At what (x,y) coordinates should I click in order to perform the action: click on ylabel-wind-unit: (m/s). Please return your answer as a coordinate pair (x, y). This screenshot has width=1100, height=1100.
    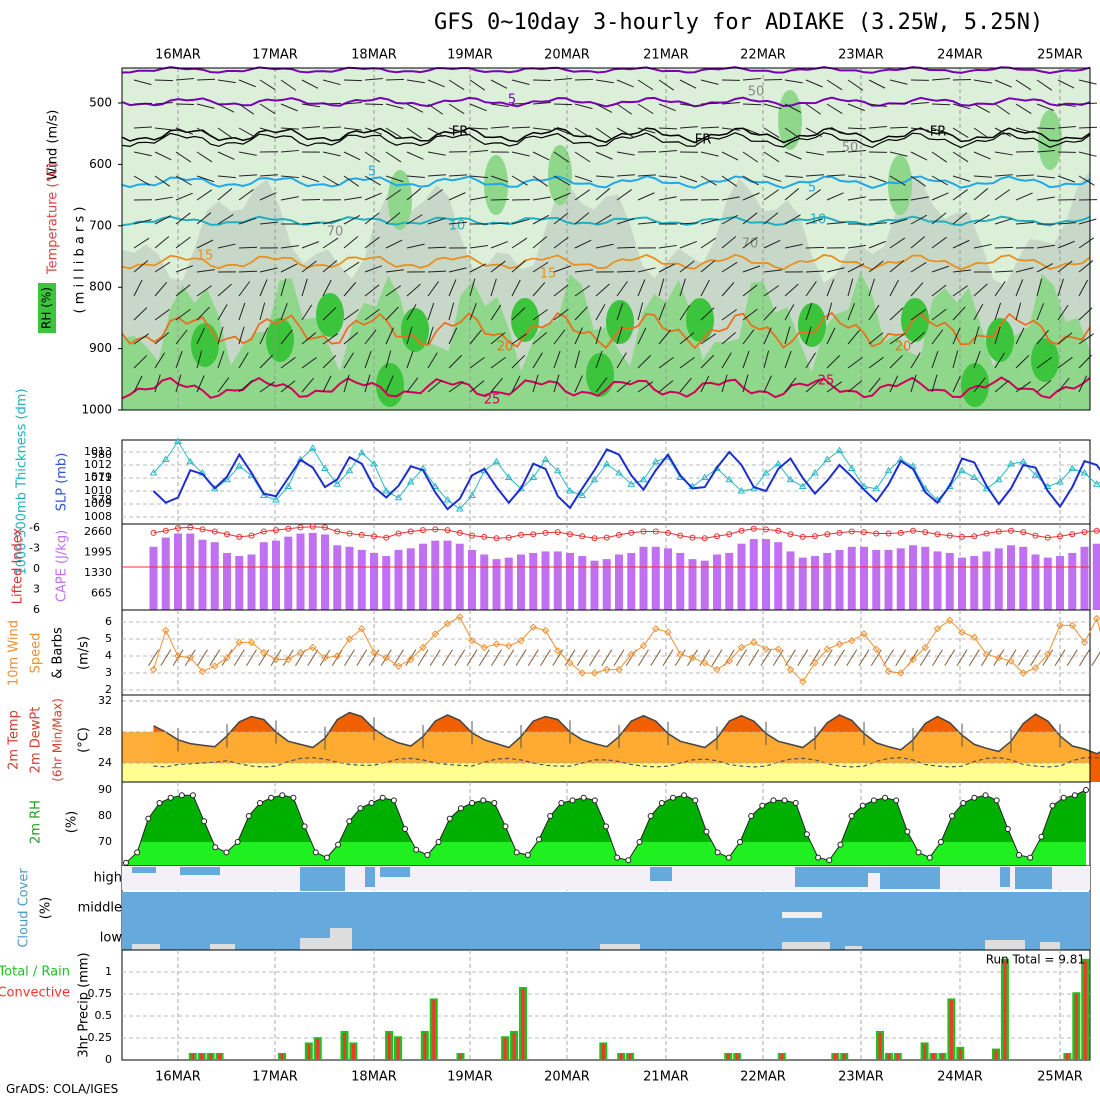
    Looking at the image, I should click on (84, 653).